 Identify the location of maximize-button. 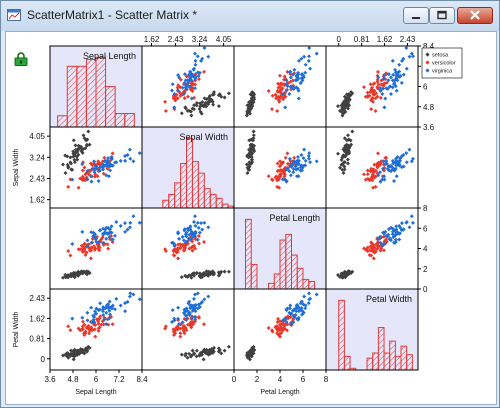
(442, 15).